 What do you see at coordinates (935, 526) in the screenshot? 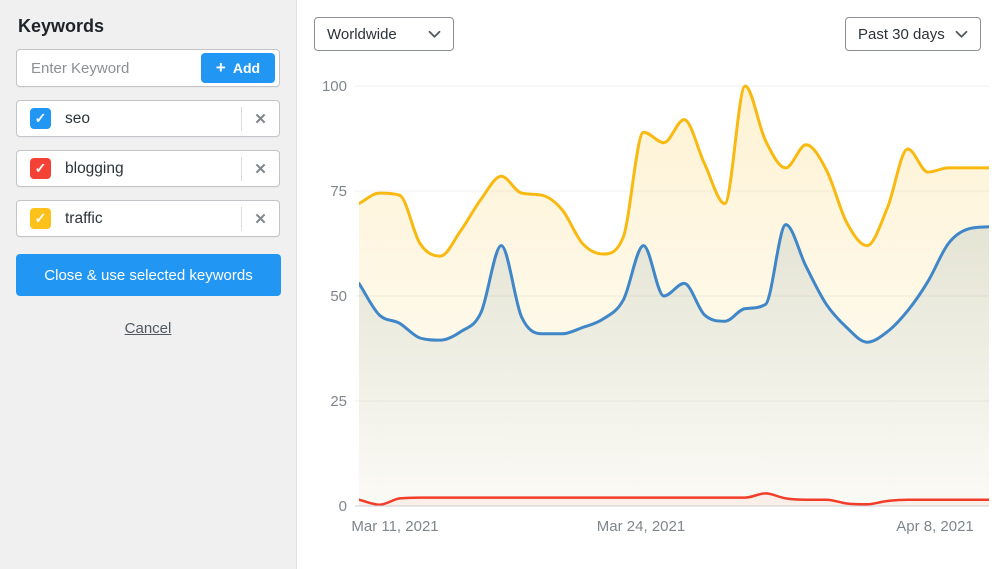
I see `x-axis-label: Apr 8, 2021` at bounding box center [935, 526].